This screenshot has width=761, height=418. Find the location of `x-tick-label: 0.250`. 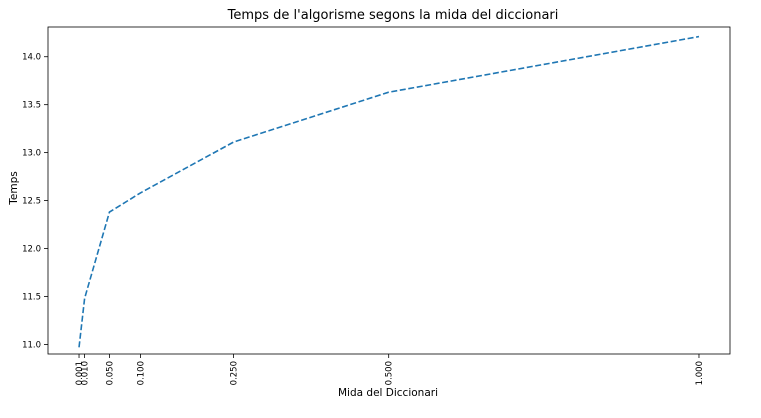

x-tick-label: 0.250 is located at coordinates (235, 373).